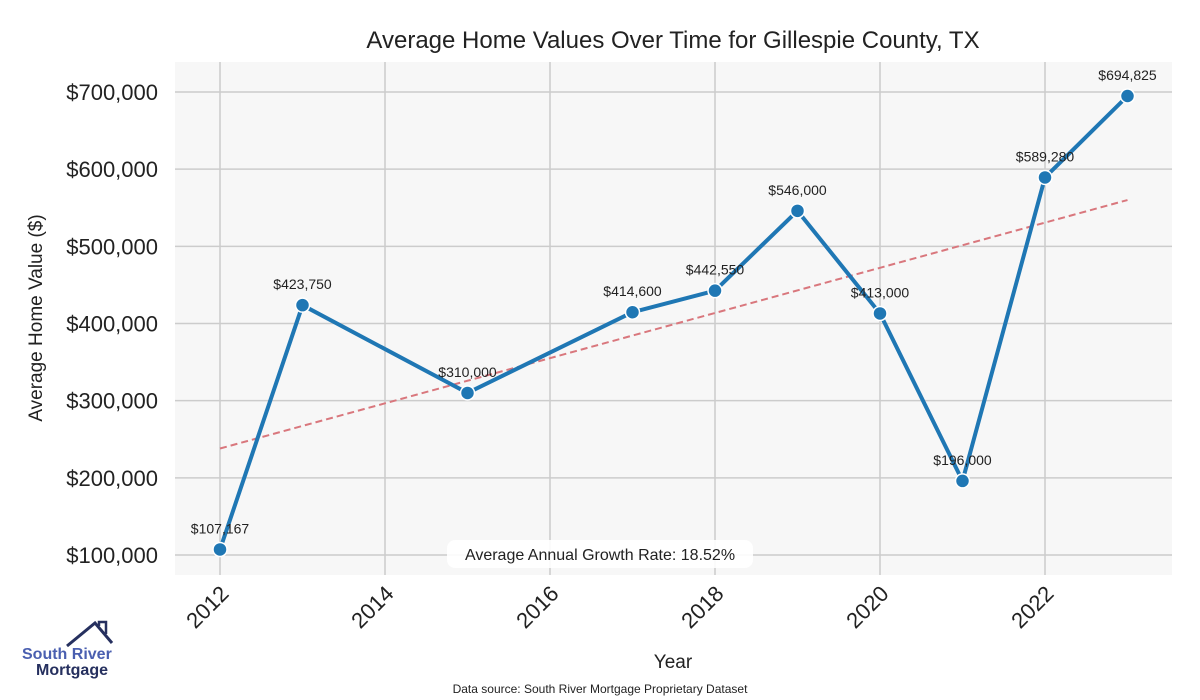  Describe the element at coordinates (36, 317) in the screenshot. I see `y-axis-label: Average Home Value ($)` at that location.